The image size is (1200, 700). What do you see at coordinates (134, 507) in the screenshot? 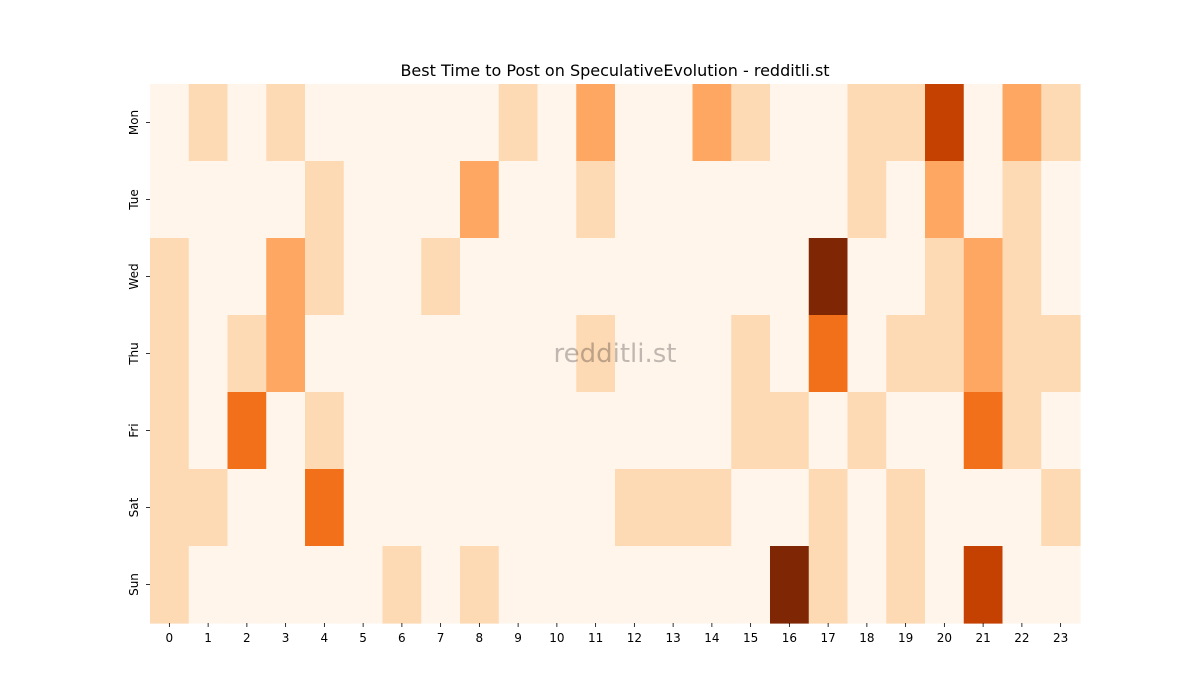
I see `y-tick-label-sat: Sat` at bounding box center [134, 507].